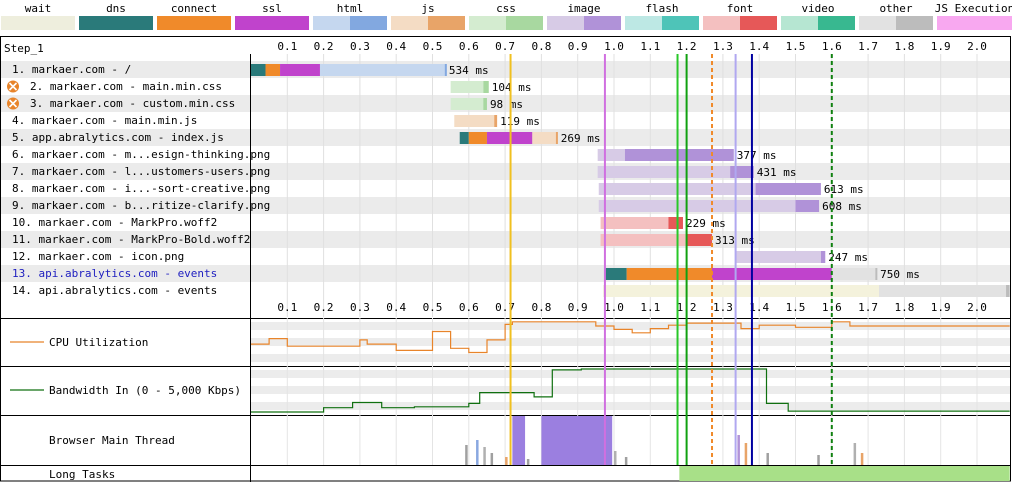  What do you see at coordinates (112, 440) in the screenshot?
I see `main-thread-label: Browser Main Thread` at bounding box center [112, 440].